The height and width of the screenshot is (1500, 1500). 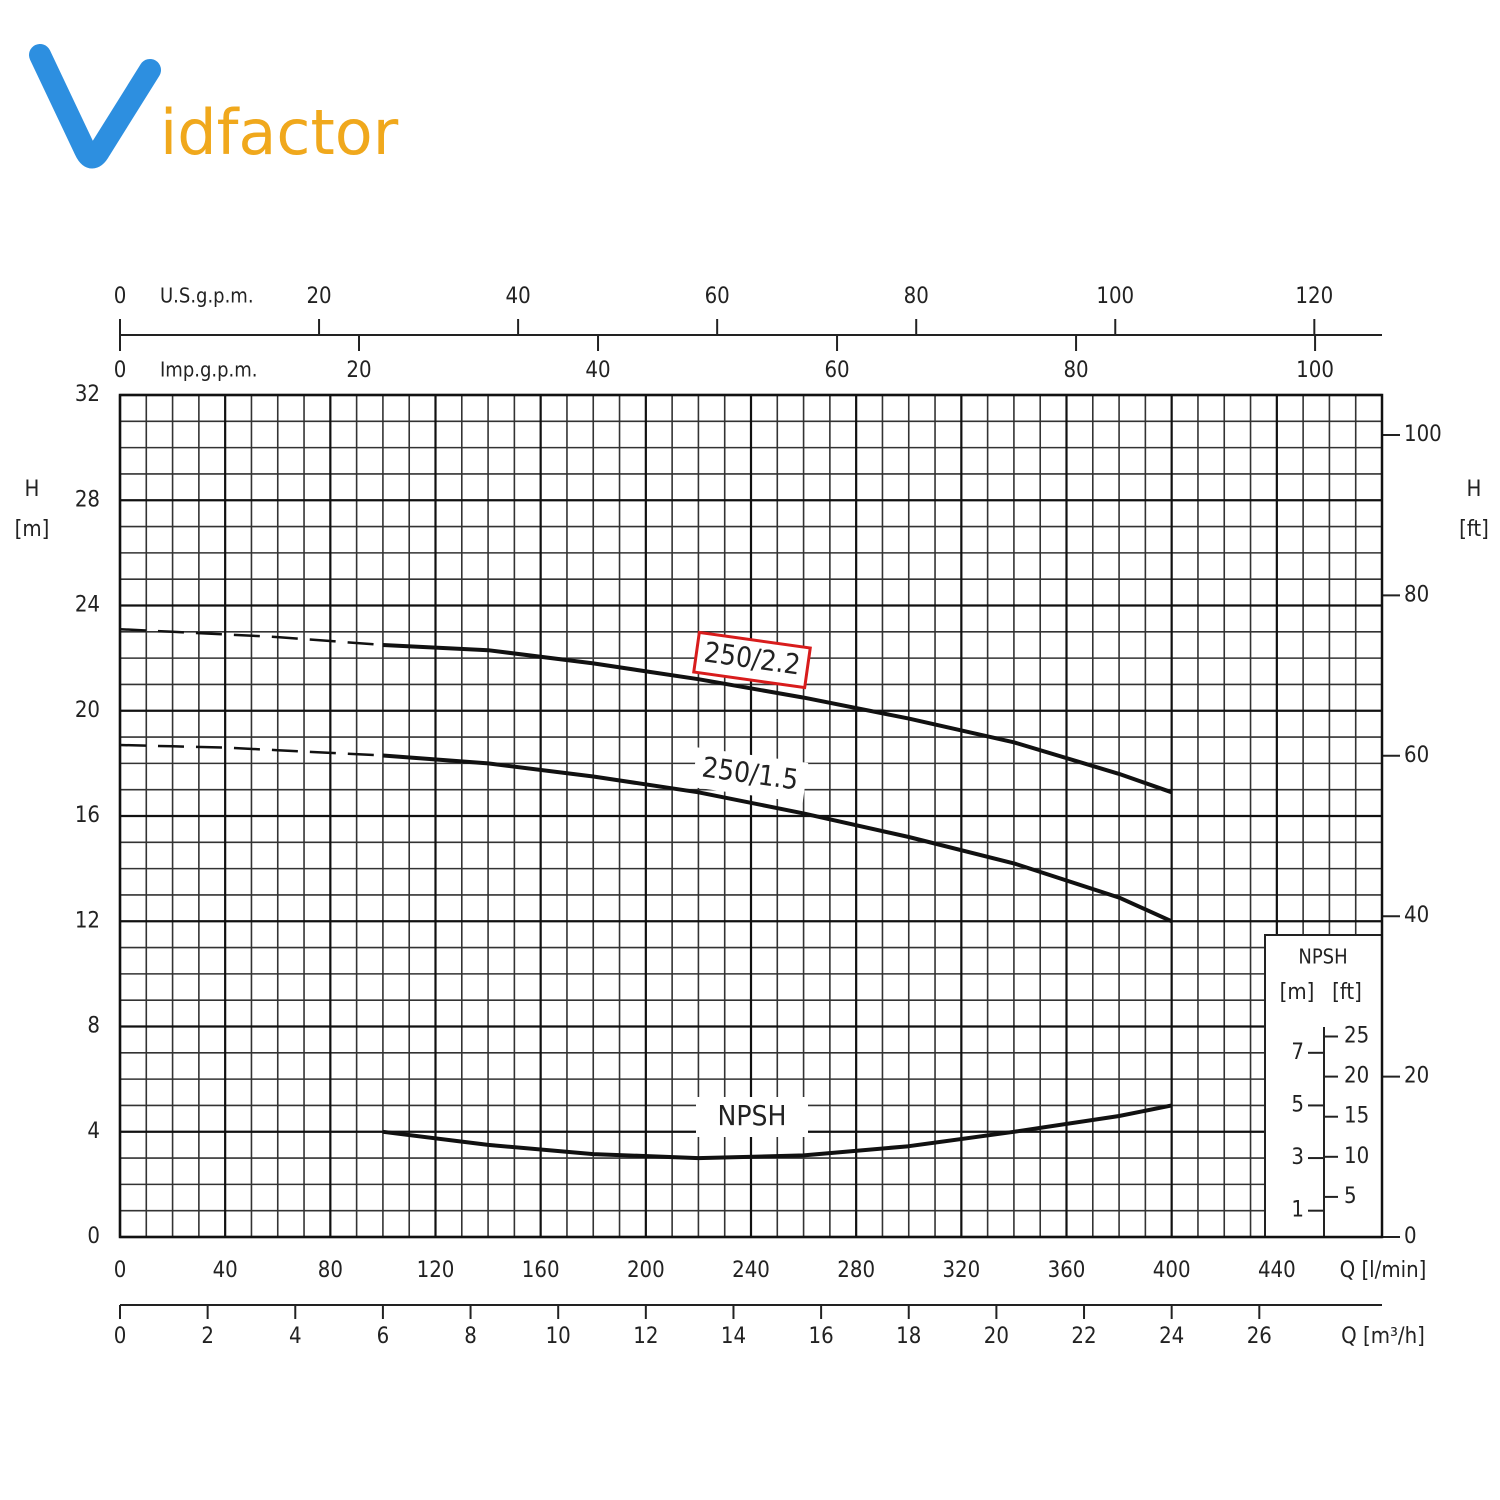 I want to click on bottom-tick-label: 14, so click(x=733, y=1336).